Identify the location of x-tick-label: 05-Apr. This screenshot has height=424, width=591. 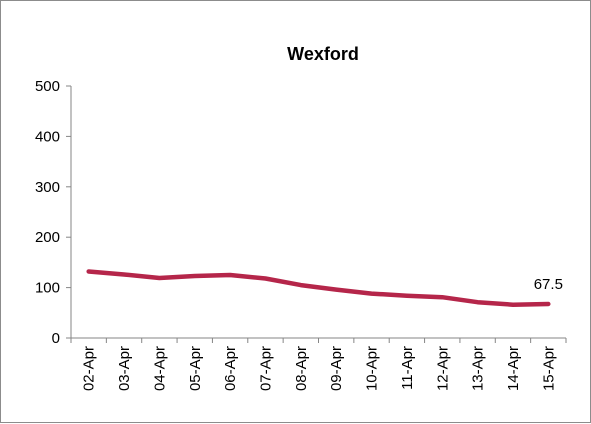
(195, 368).